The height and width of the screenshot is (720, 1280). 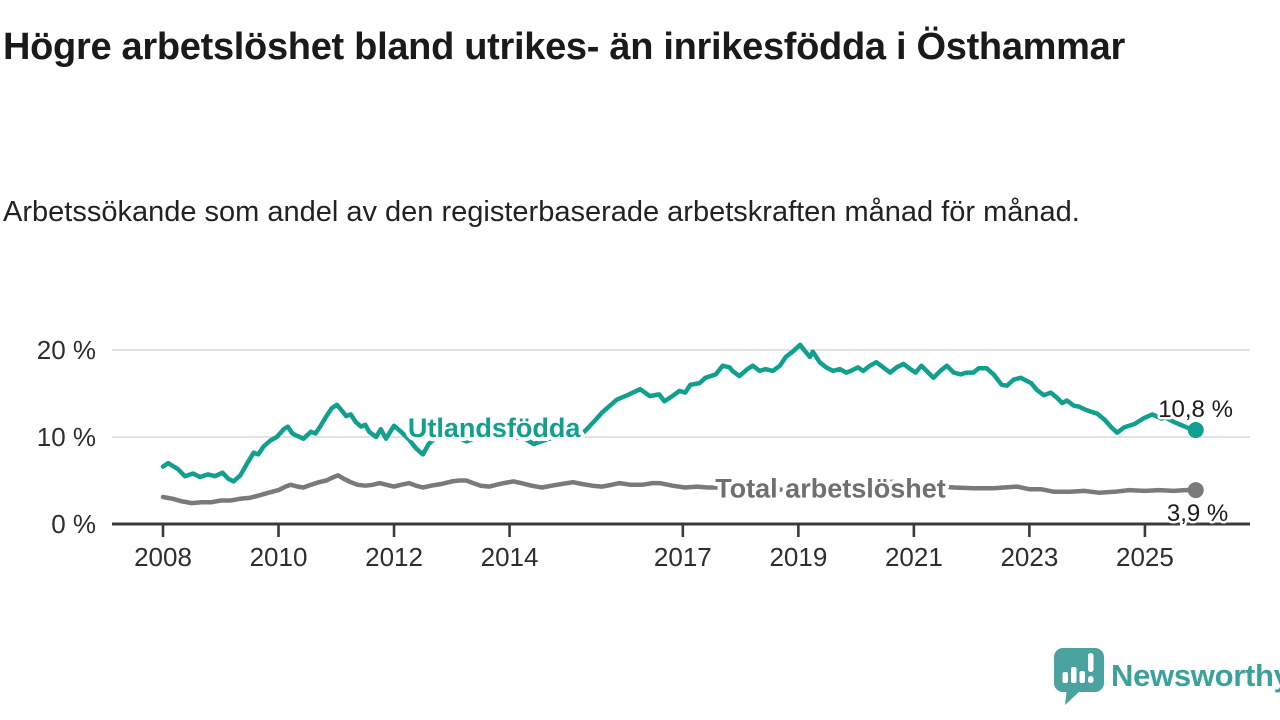 I want to click on x-tick-label: 2008, so click(x=163, y=557).